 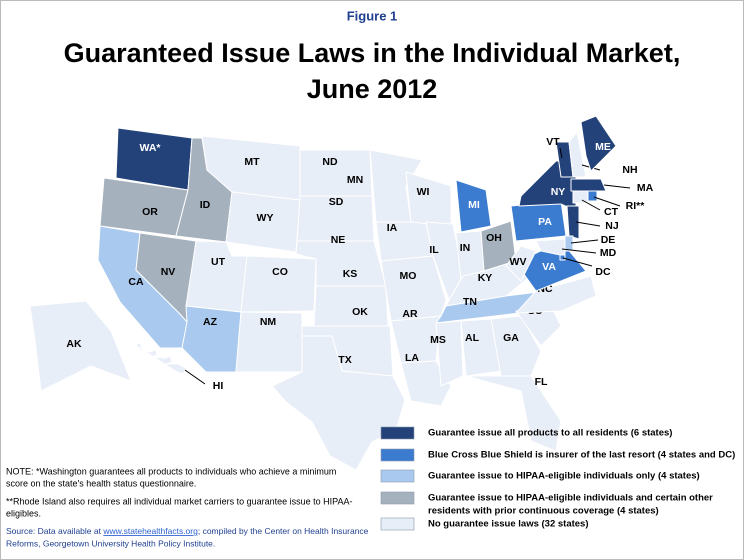 What do you see at coordinates (372, 89) in the screenshot?
I see `title: June 2012` at bounding box center [372, 89].